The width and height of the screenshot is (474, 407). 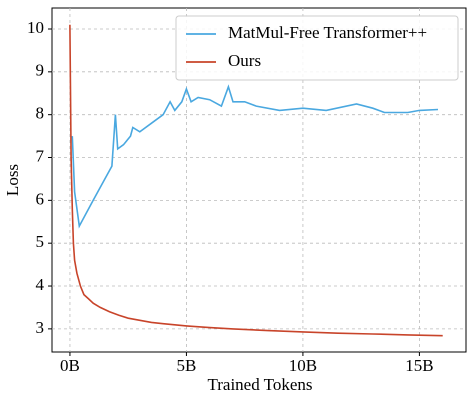 What do you see at coordinates (327, 32) in the screenshot?
I see `legend-label: MatMul-Free Transformer++` at bounding box center [327, 32].